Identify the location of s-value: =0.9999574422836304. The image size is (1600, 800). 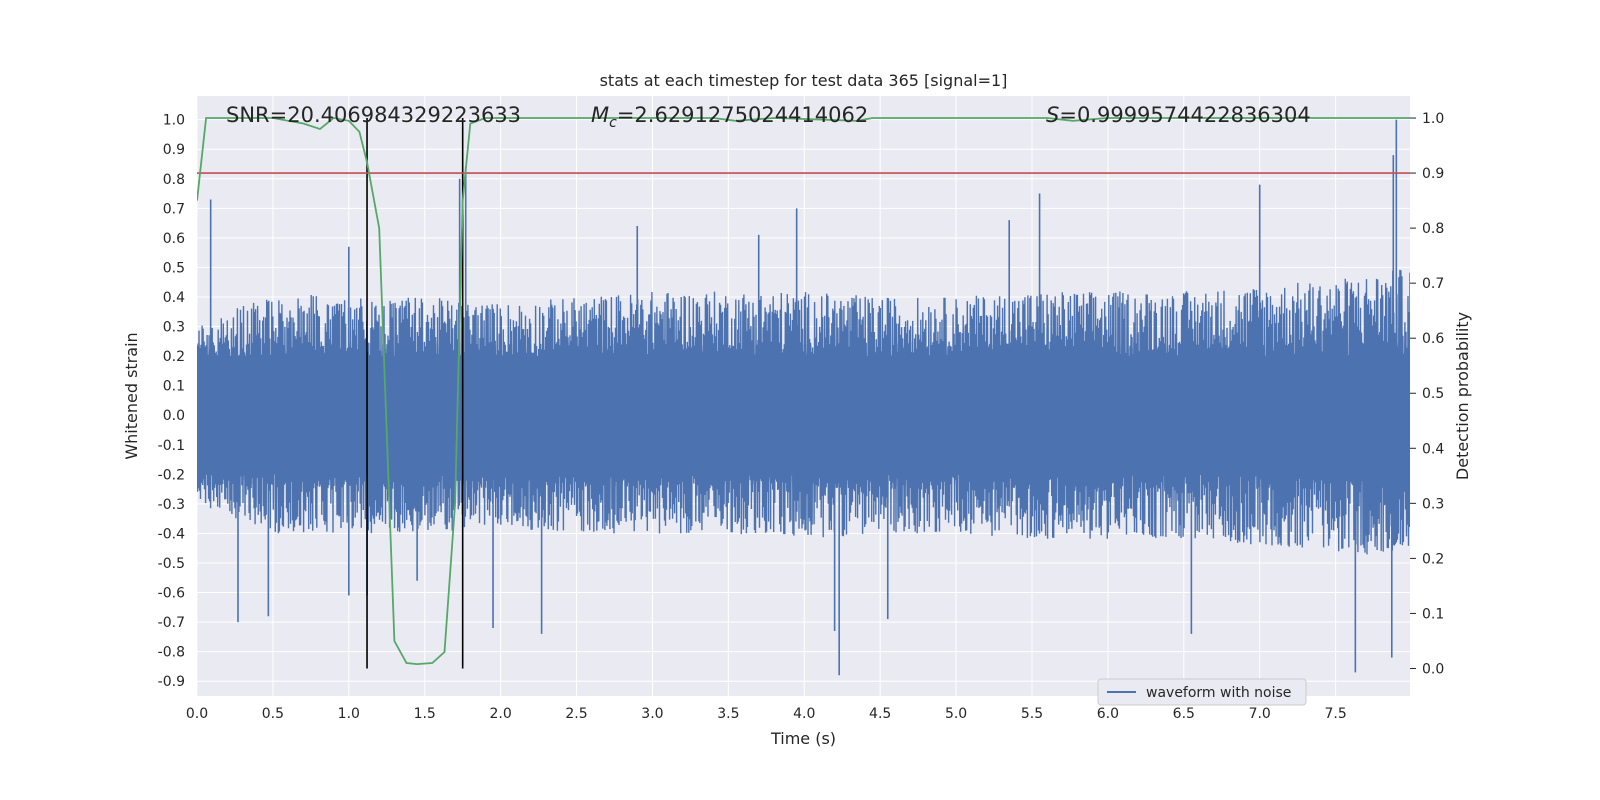
(1184, 115).